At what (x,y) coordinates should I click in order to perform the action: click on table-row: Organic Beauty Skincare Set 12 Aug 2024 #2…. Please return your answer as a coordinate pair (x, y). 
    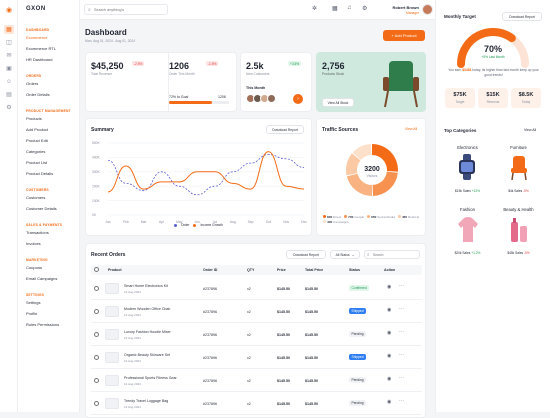
    Looking at the image, I should click on (256, 358).